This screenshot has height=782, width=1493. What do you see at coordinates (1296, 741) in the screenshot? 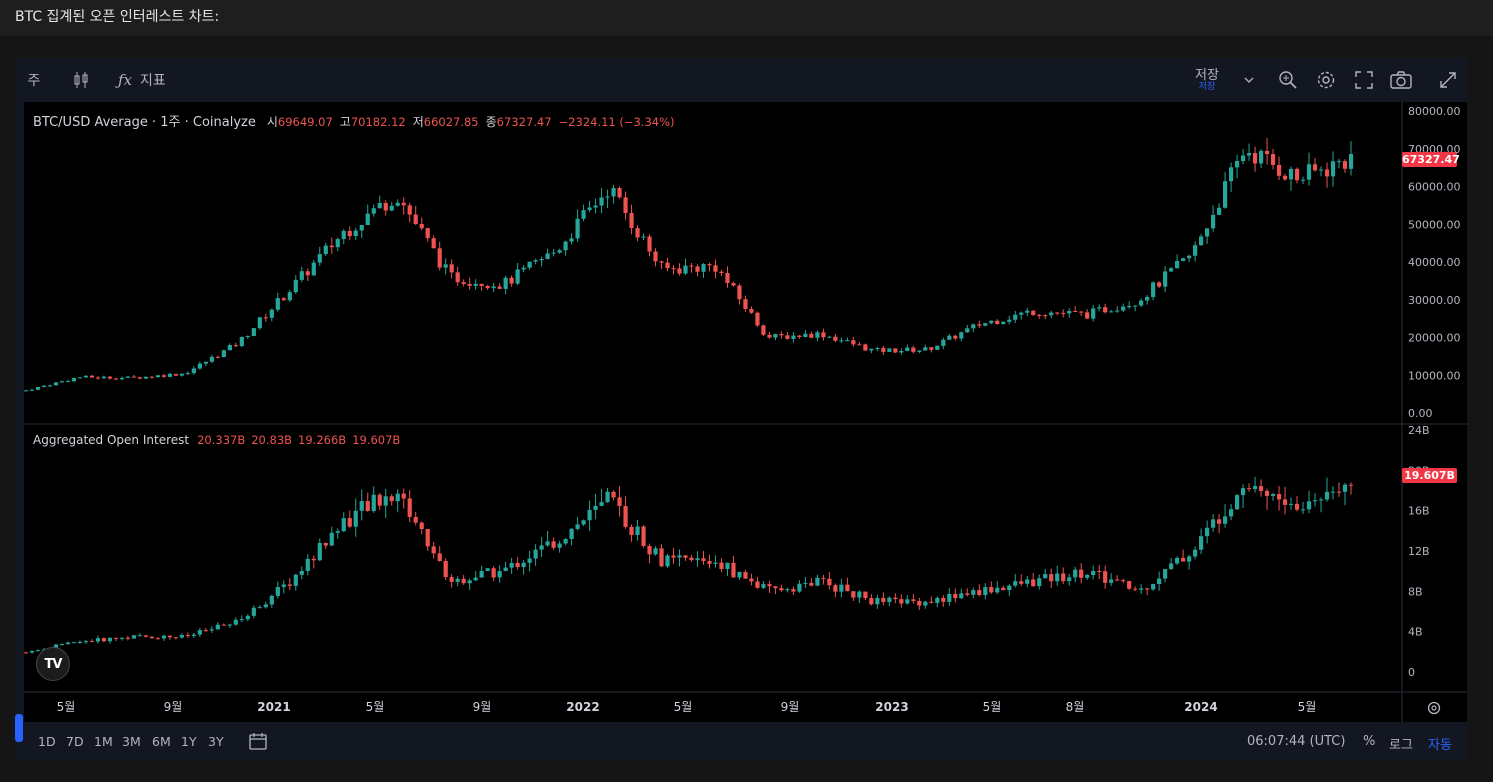
I see `clock-readout: 06:07:44 (UTC)` at bounding box center [1296, 741].